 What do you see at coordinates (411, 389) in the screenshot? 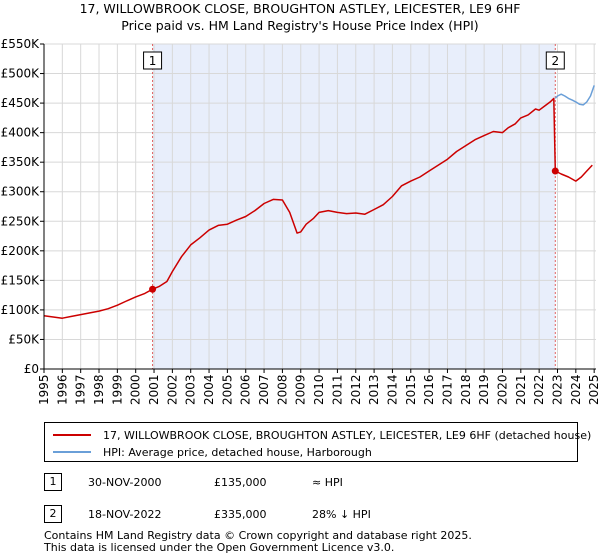
I see `x-tick-label: 2015` at bounding box center [411, 389].